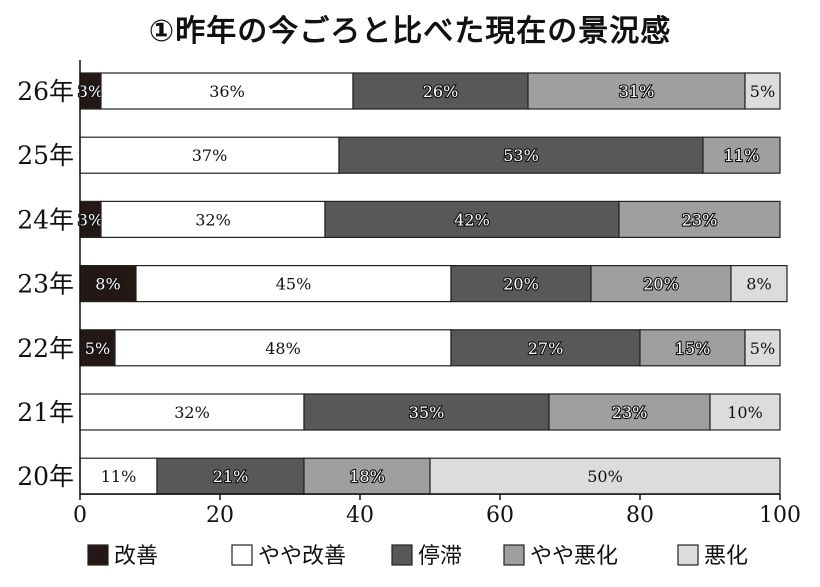 The height and width of the screenshot is (587, 820). Describe the element at coordinates (45, 219) in the screenshot. I see `category-label: 24年` at that location.